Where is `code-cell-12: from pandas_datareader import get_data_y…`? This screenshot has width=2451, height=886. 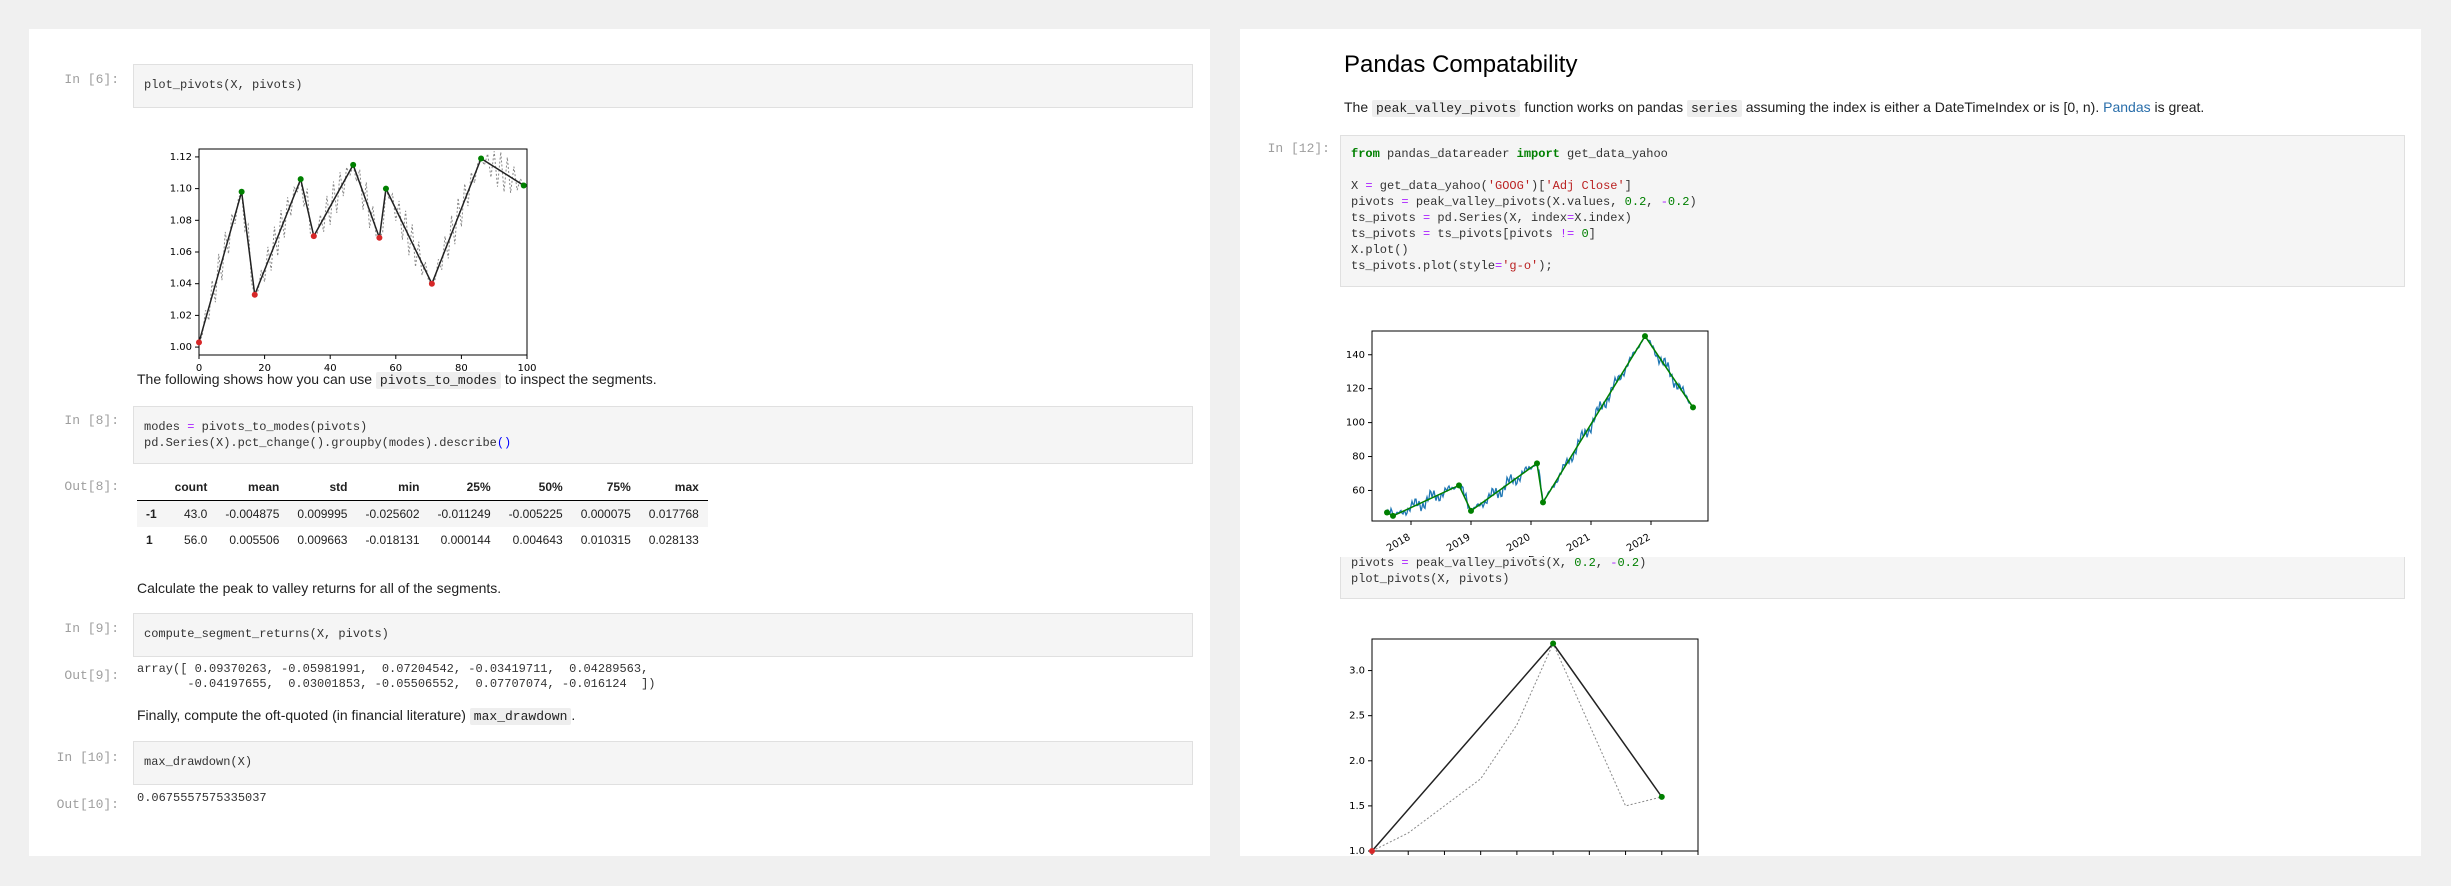 code-cell-12: from pandas_datareader import get_data_y… is located at coordinates (1872, 211).